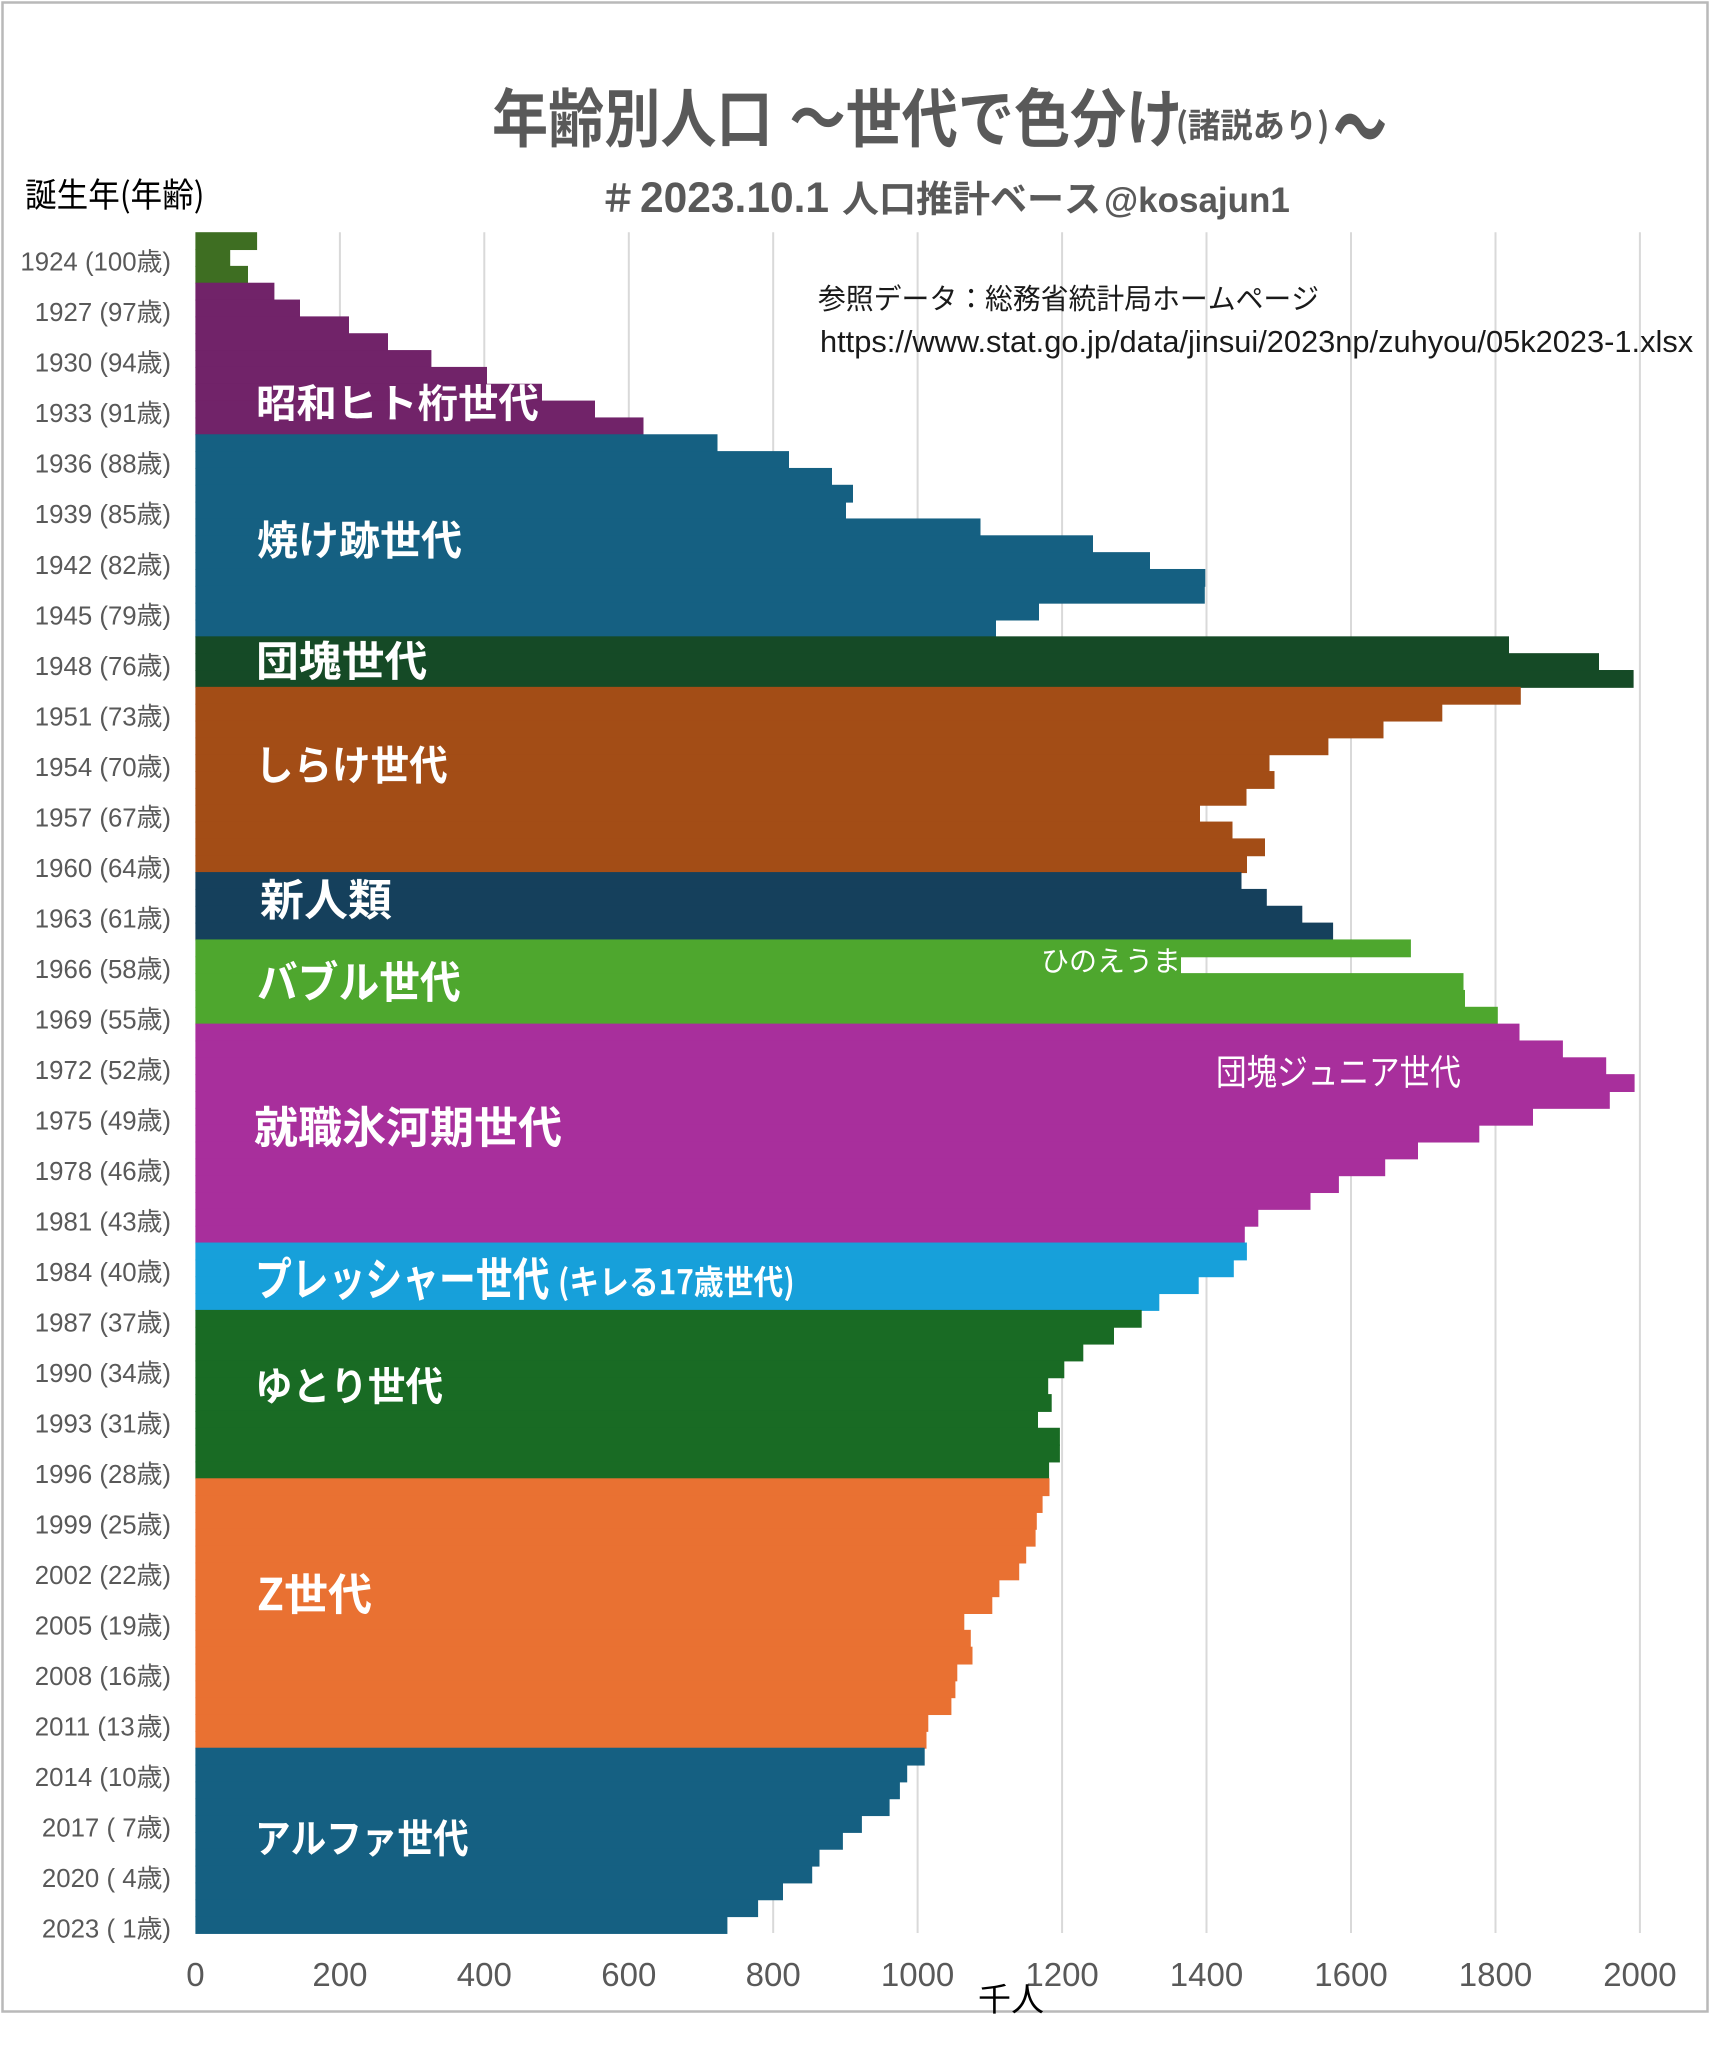  I want to click on svg-text: 1987 (37, so click(86, 1324).